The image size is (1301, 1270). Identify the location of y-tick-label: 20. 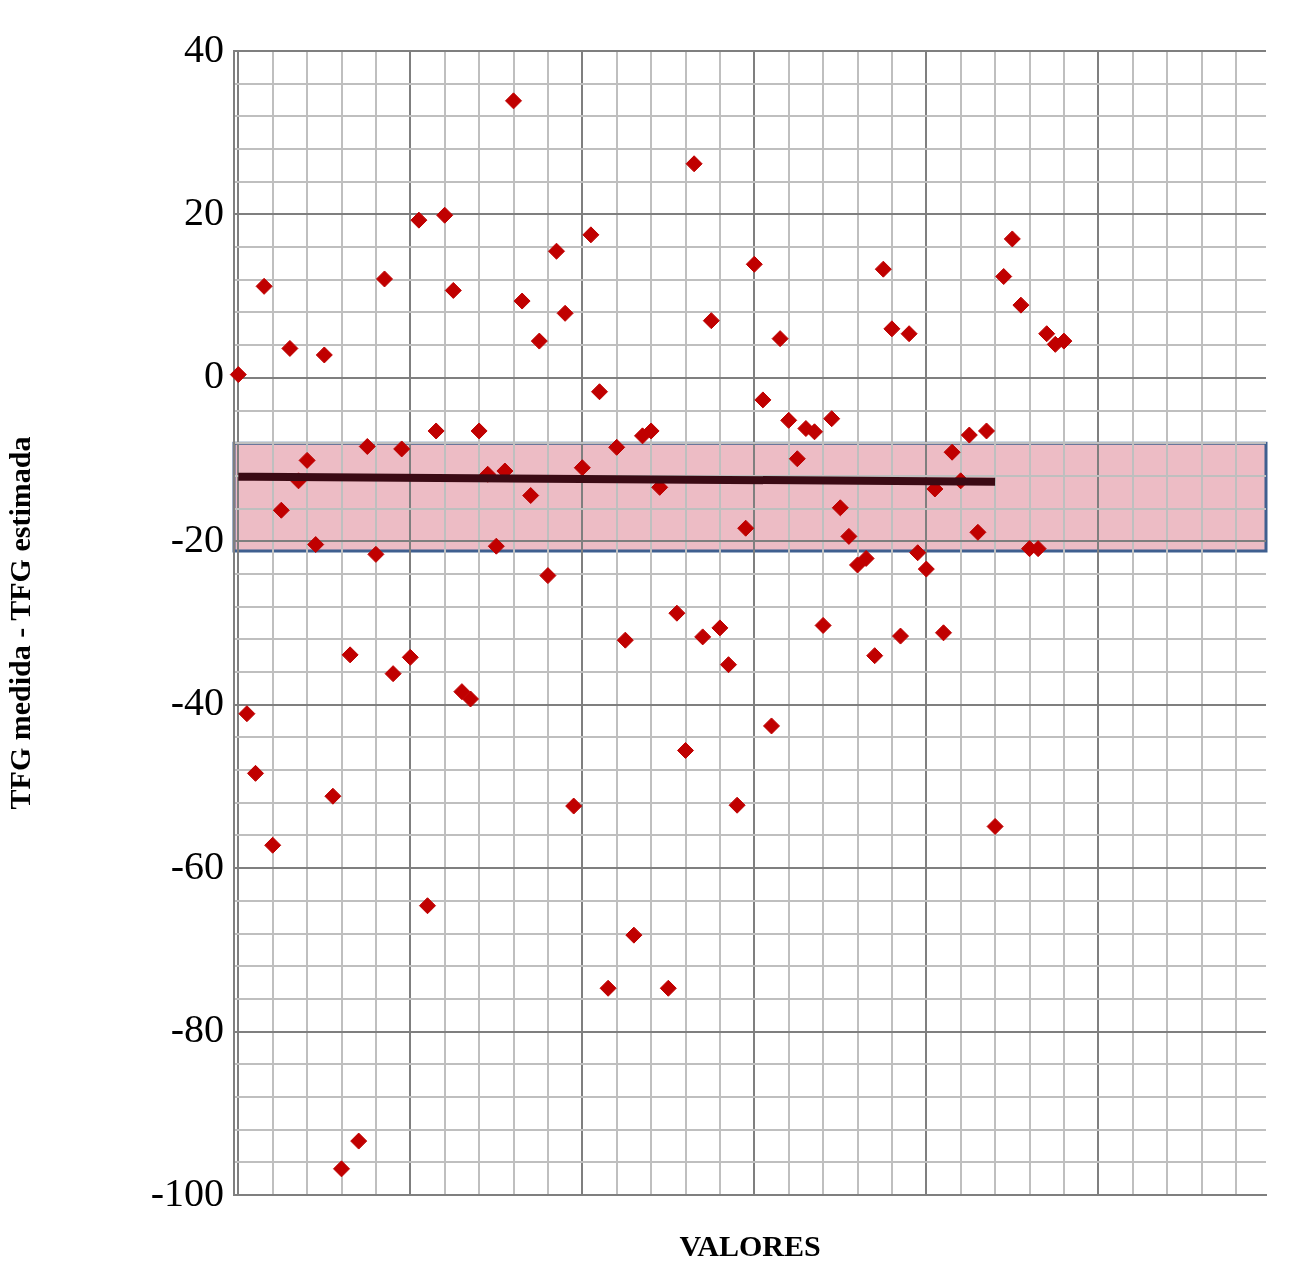
(204, 211).